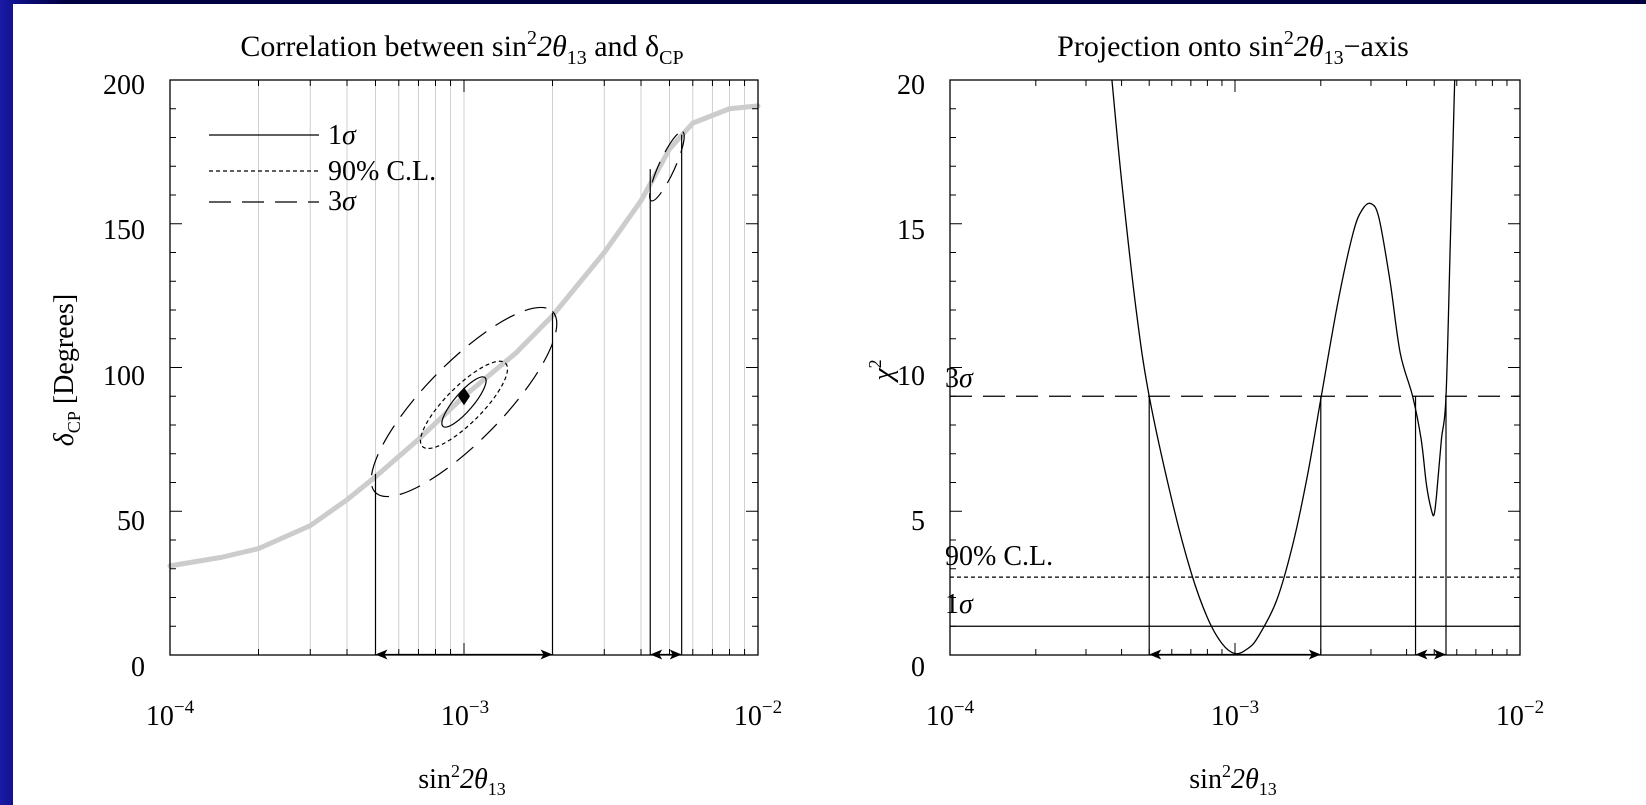 The image size is (1646, 805). Describe the element at coordinates (911, 85) in the screenshot. I see `right-ytick-20: 20` at that location.